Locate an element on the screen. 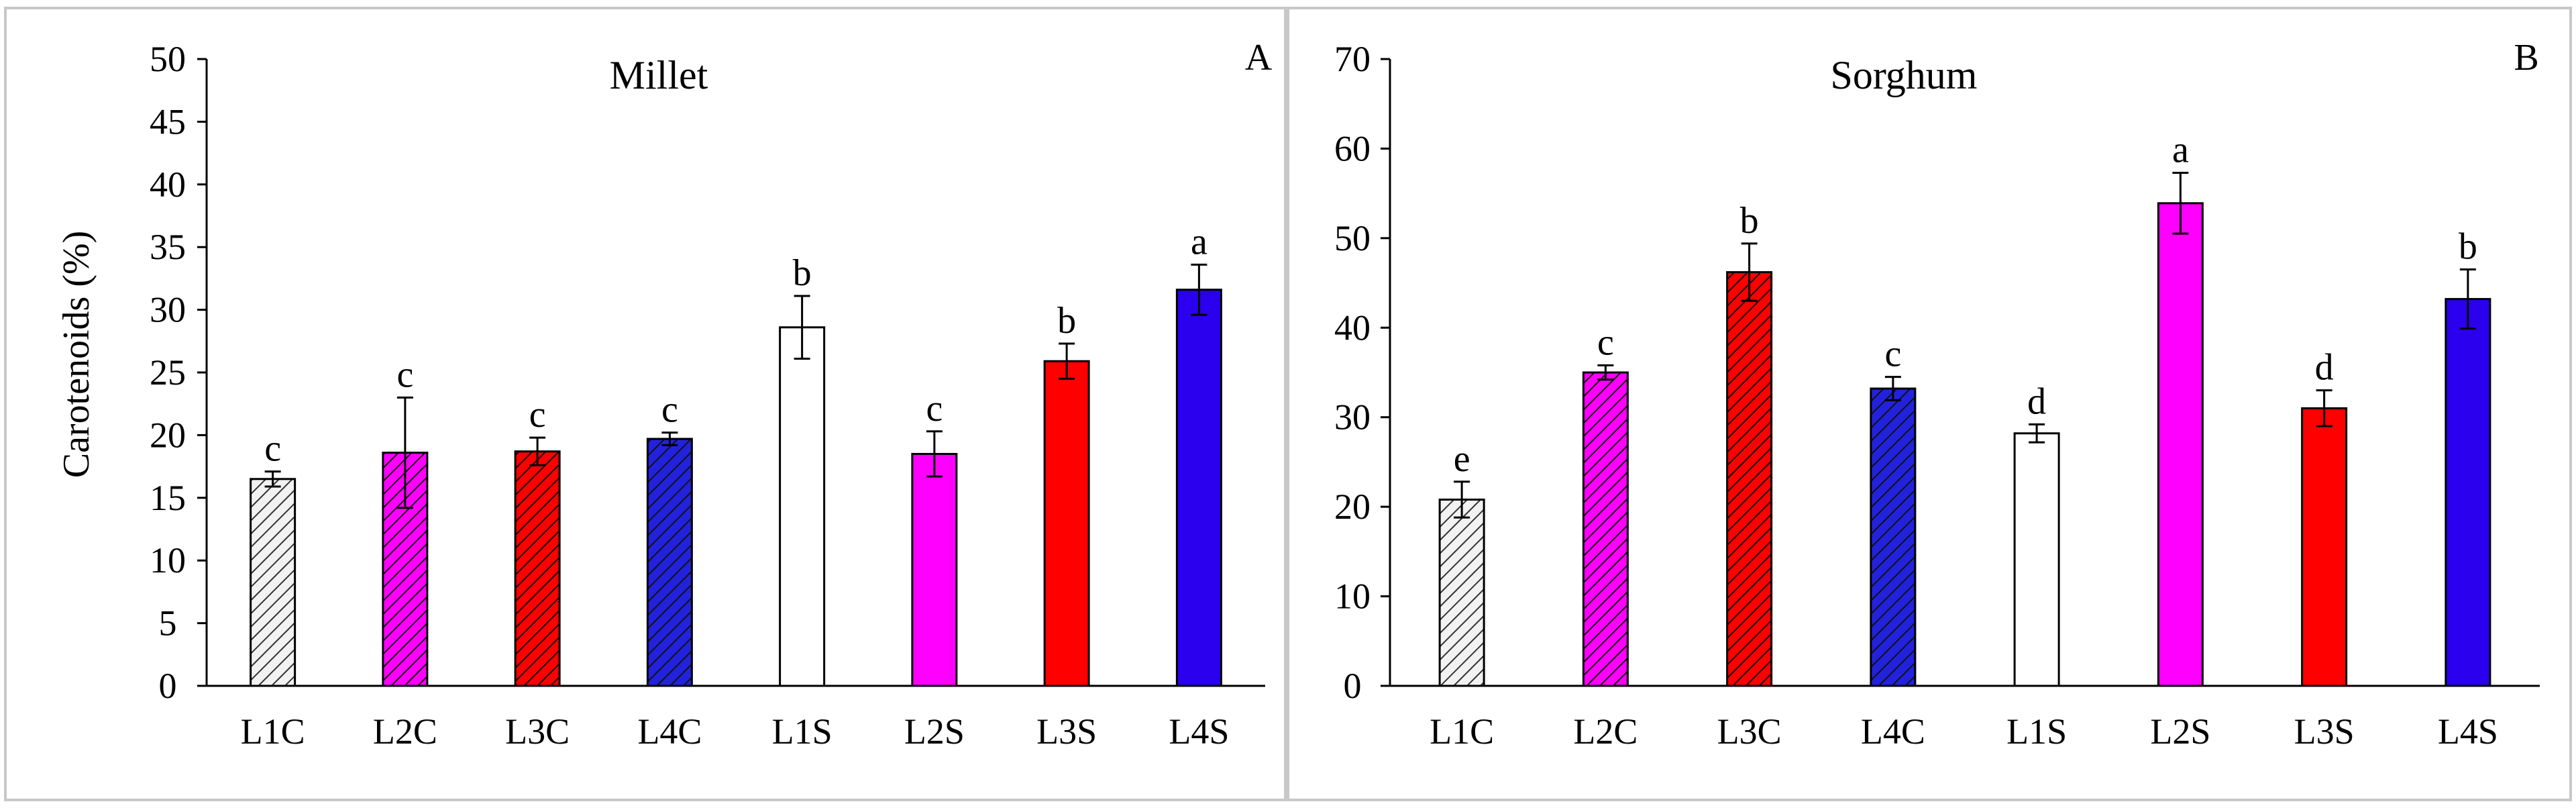 This screenshot has width=2576, height=810. panel-a-y-tick-label: 35 is located at coordinates (168, 247).